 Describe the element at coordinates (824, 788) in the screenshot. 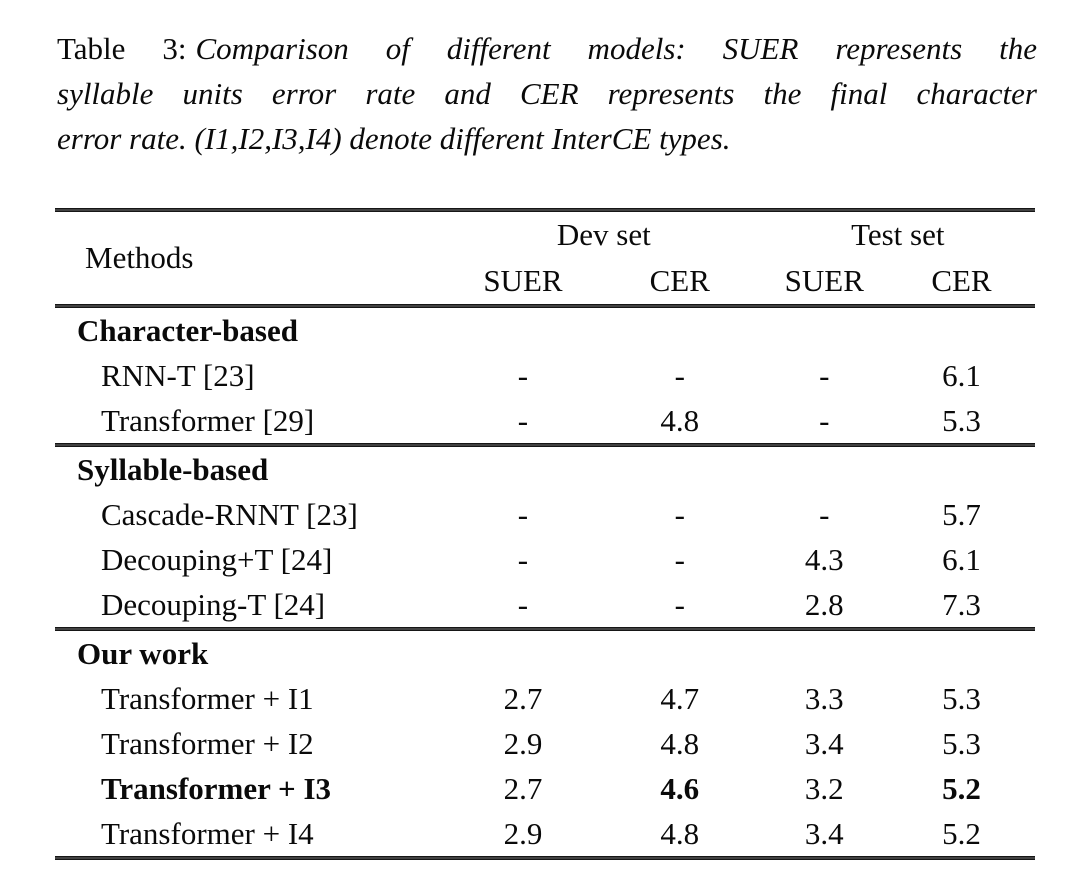

I see `value-cell: 3.2` at that location.